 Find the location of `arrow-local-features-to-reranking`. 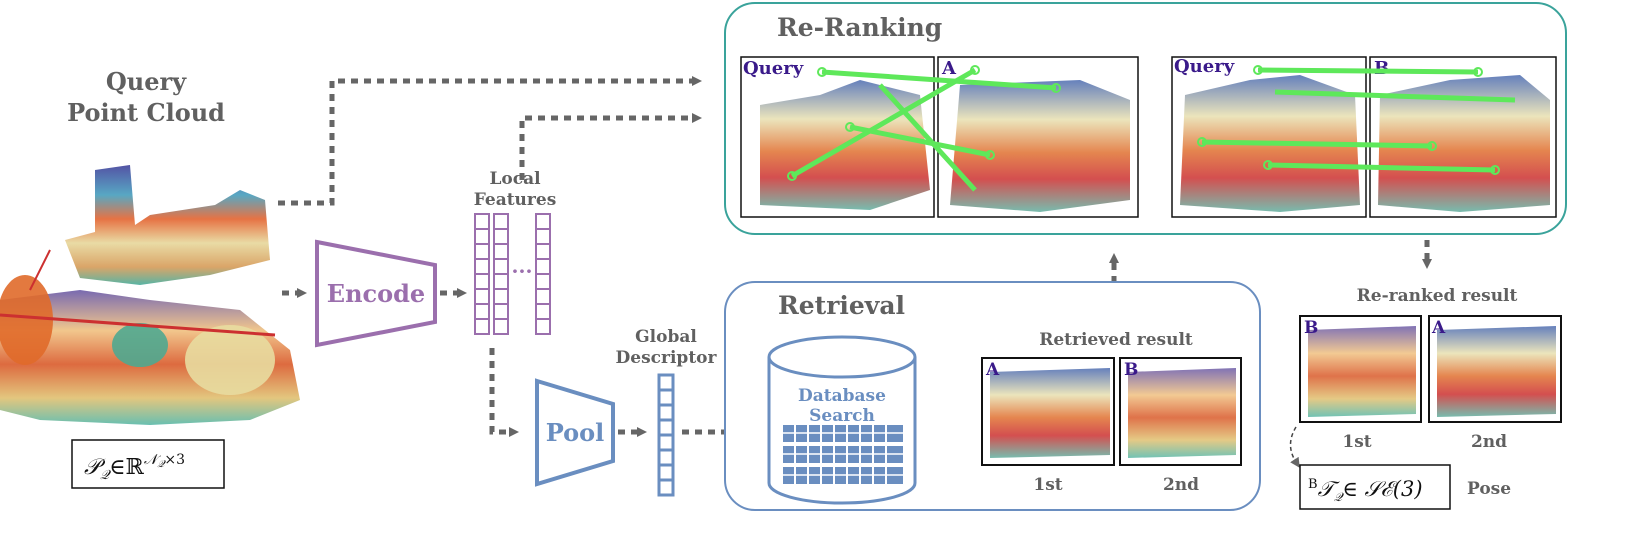

arrow-local-features-to-reranking is located at coordinates (610, 146).